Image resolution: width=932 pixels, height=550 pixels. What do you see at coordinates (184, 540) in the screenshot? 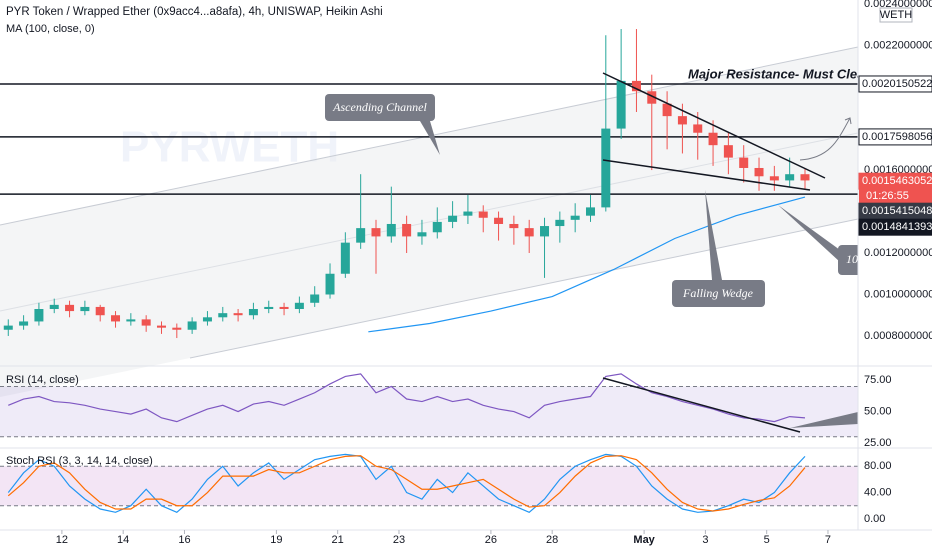
I see `x-tick-label: 16` at bounding box center [184, 540].